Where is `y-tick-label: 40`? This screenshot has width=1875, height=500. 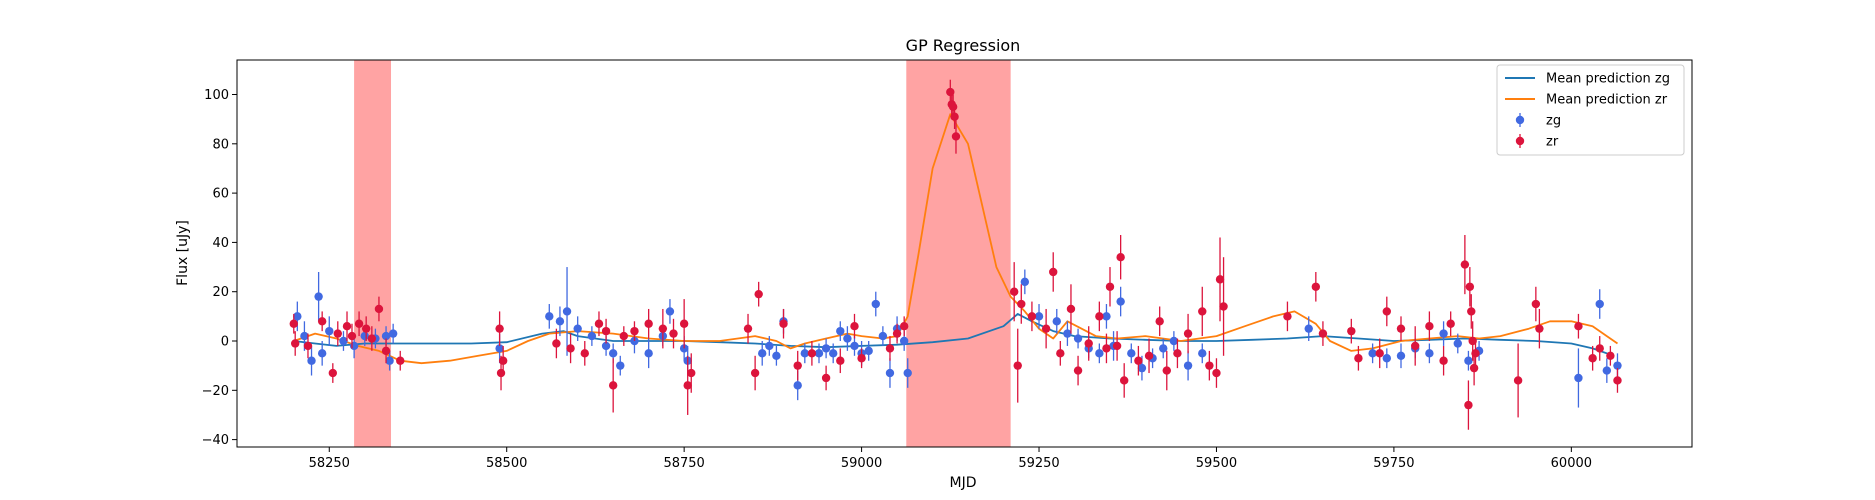 y-tick-label: 40 is located at coordinates (220, 243).